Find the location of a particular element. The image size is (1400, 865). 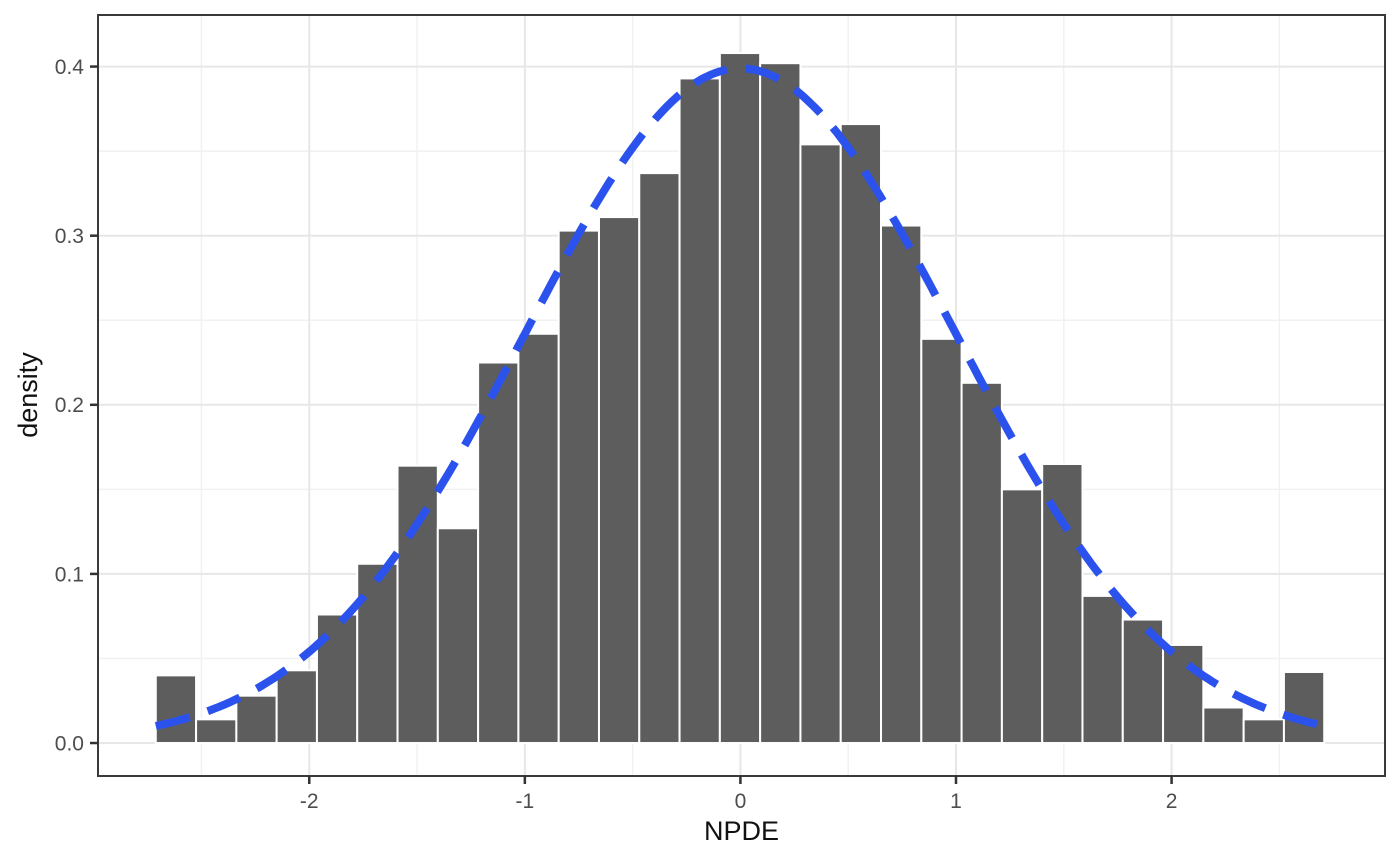

x-tick-label: 1 is located at coordinates (956, 801).